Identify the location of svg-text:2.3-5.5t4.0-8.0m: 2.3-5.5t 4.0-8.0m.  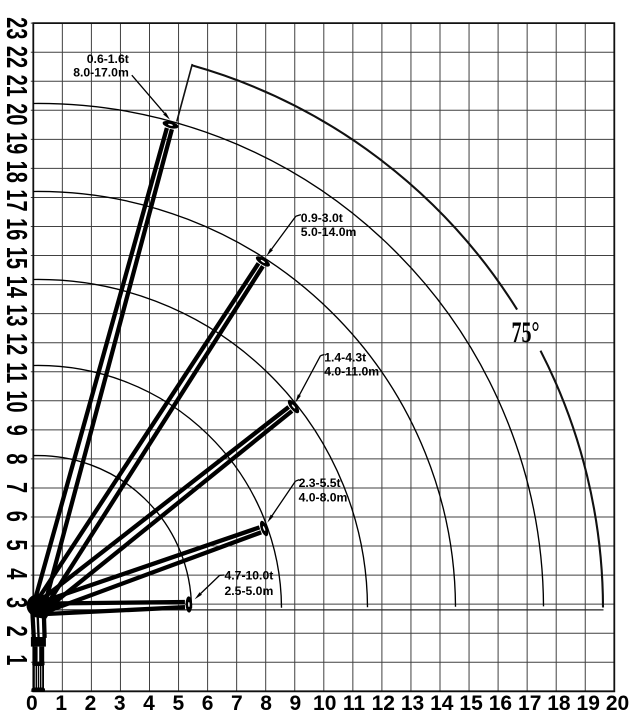
(323, 490).